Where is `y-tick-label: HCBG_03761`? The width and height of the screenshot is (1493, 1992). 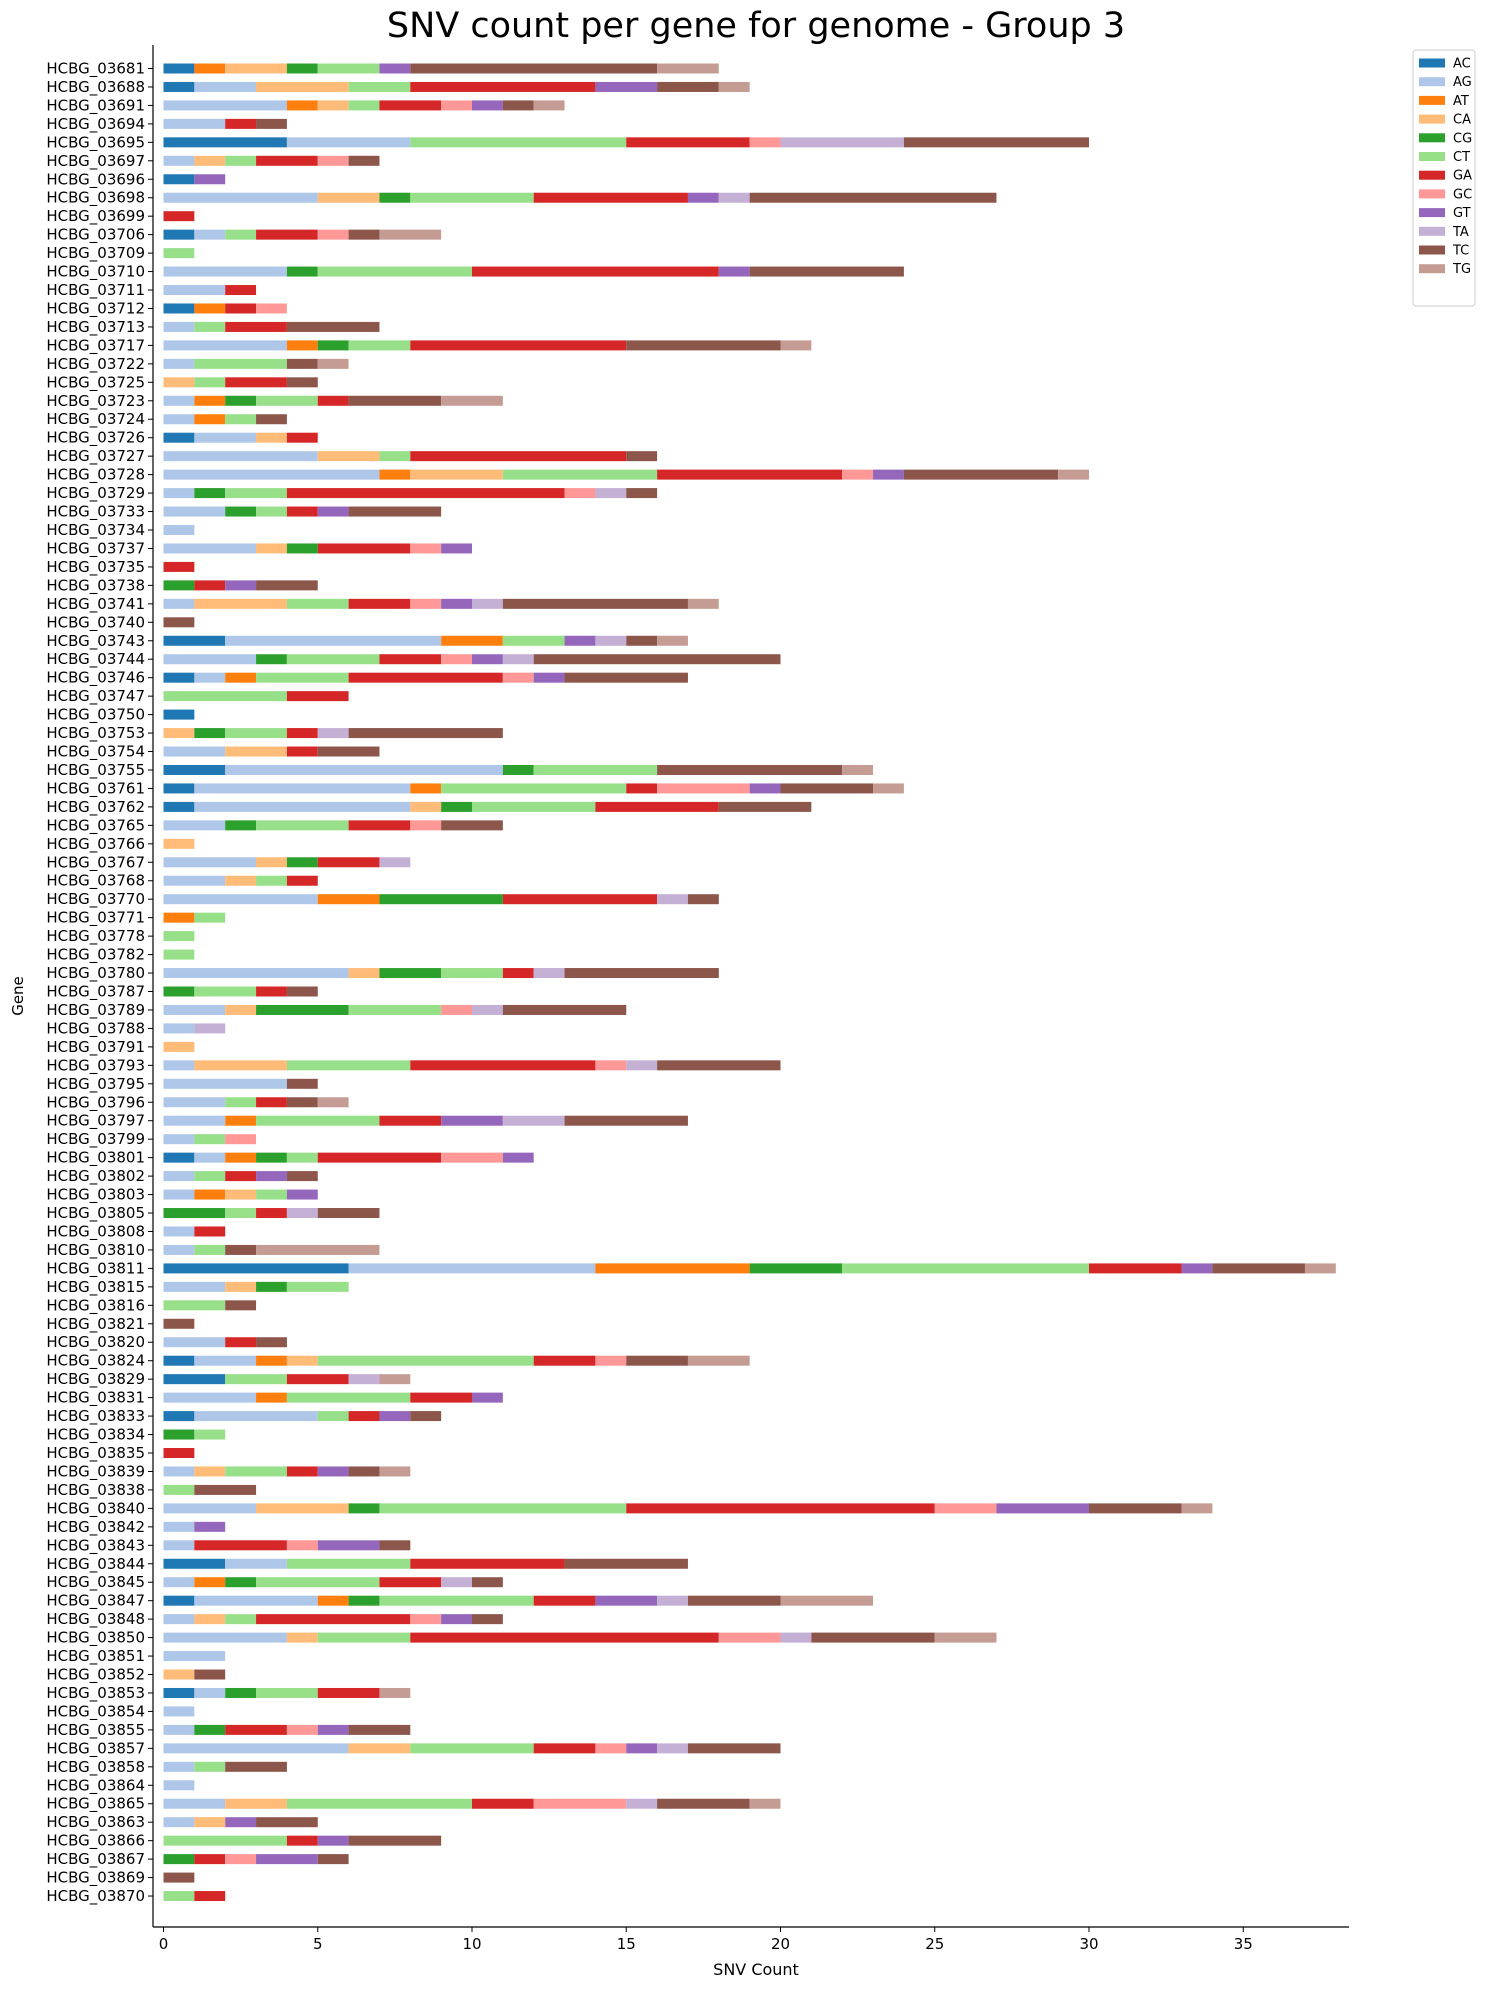 y-tick-label: HCBG_03761 is located at coordinates (95, 788).